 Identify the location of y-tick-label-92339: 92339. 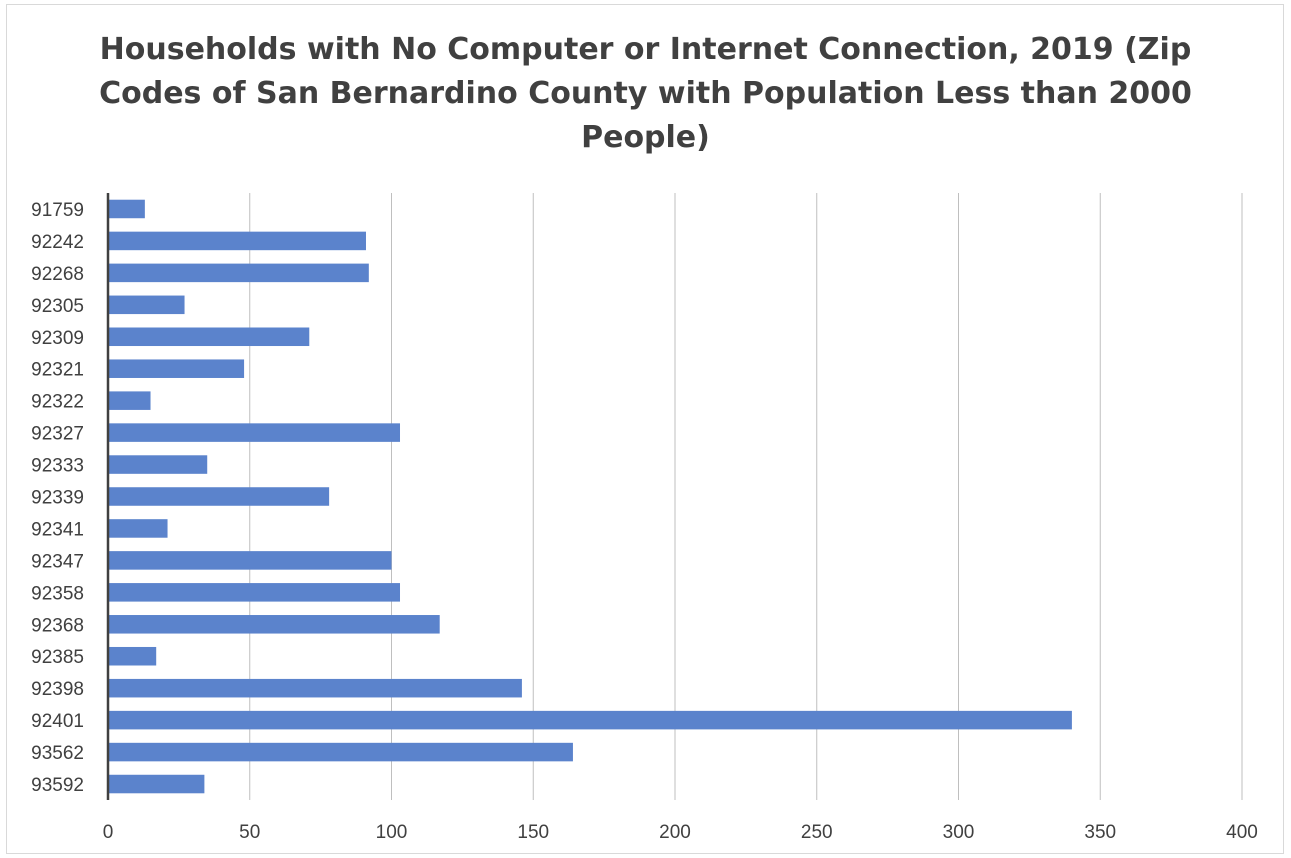
(57, 498).